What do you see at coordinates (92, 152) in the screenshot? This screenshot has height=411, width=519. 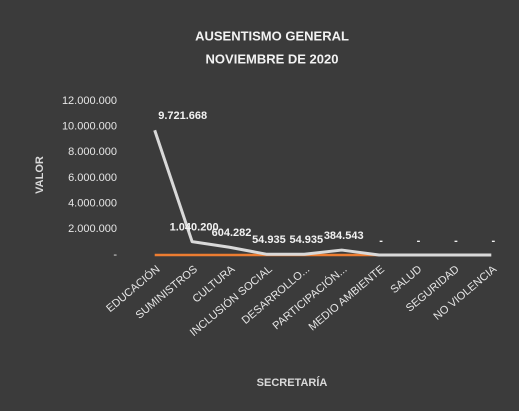 I see `y-tick-label: 8.000.000` at bounding box center [92, 152].